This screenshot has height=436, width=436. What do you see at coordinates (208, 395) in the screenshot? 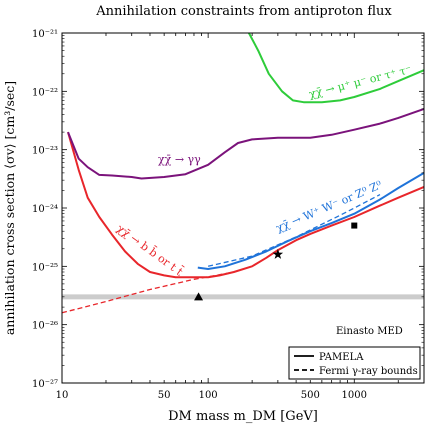
I see `x-tick-label: 100` at bounding box center [208, 395].